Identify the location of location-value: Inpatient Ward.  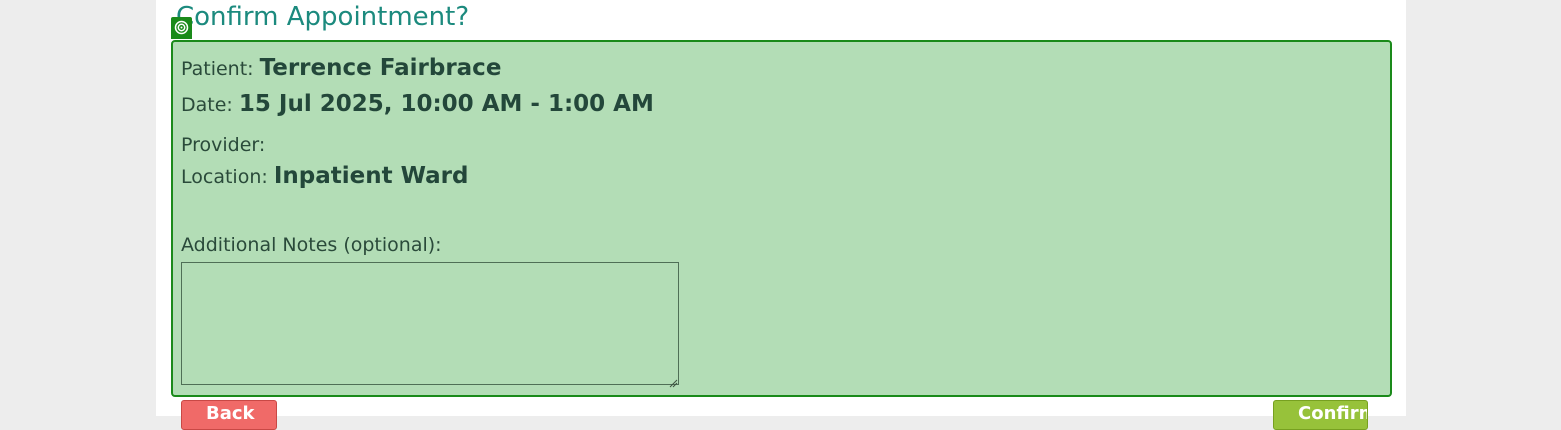
(371, 176).